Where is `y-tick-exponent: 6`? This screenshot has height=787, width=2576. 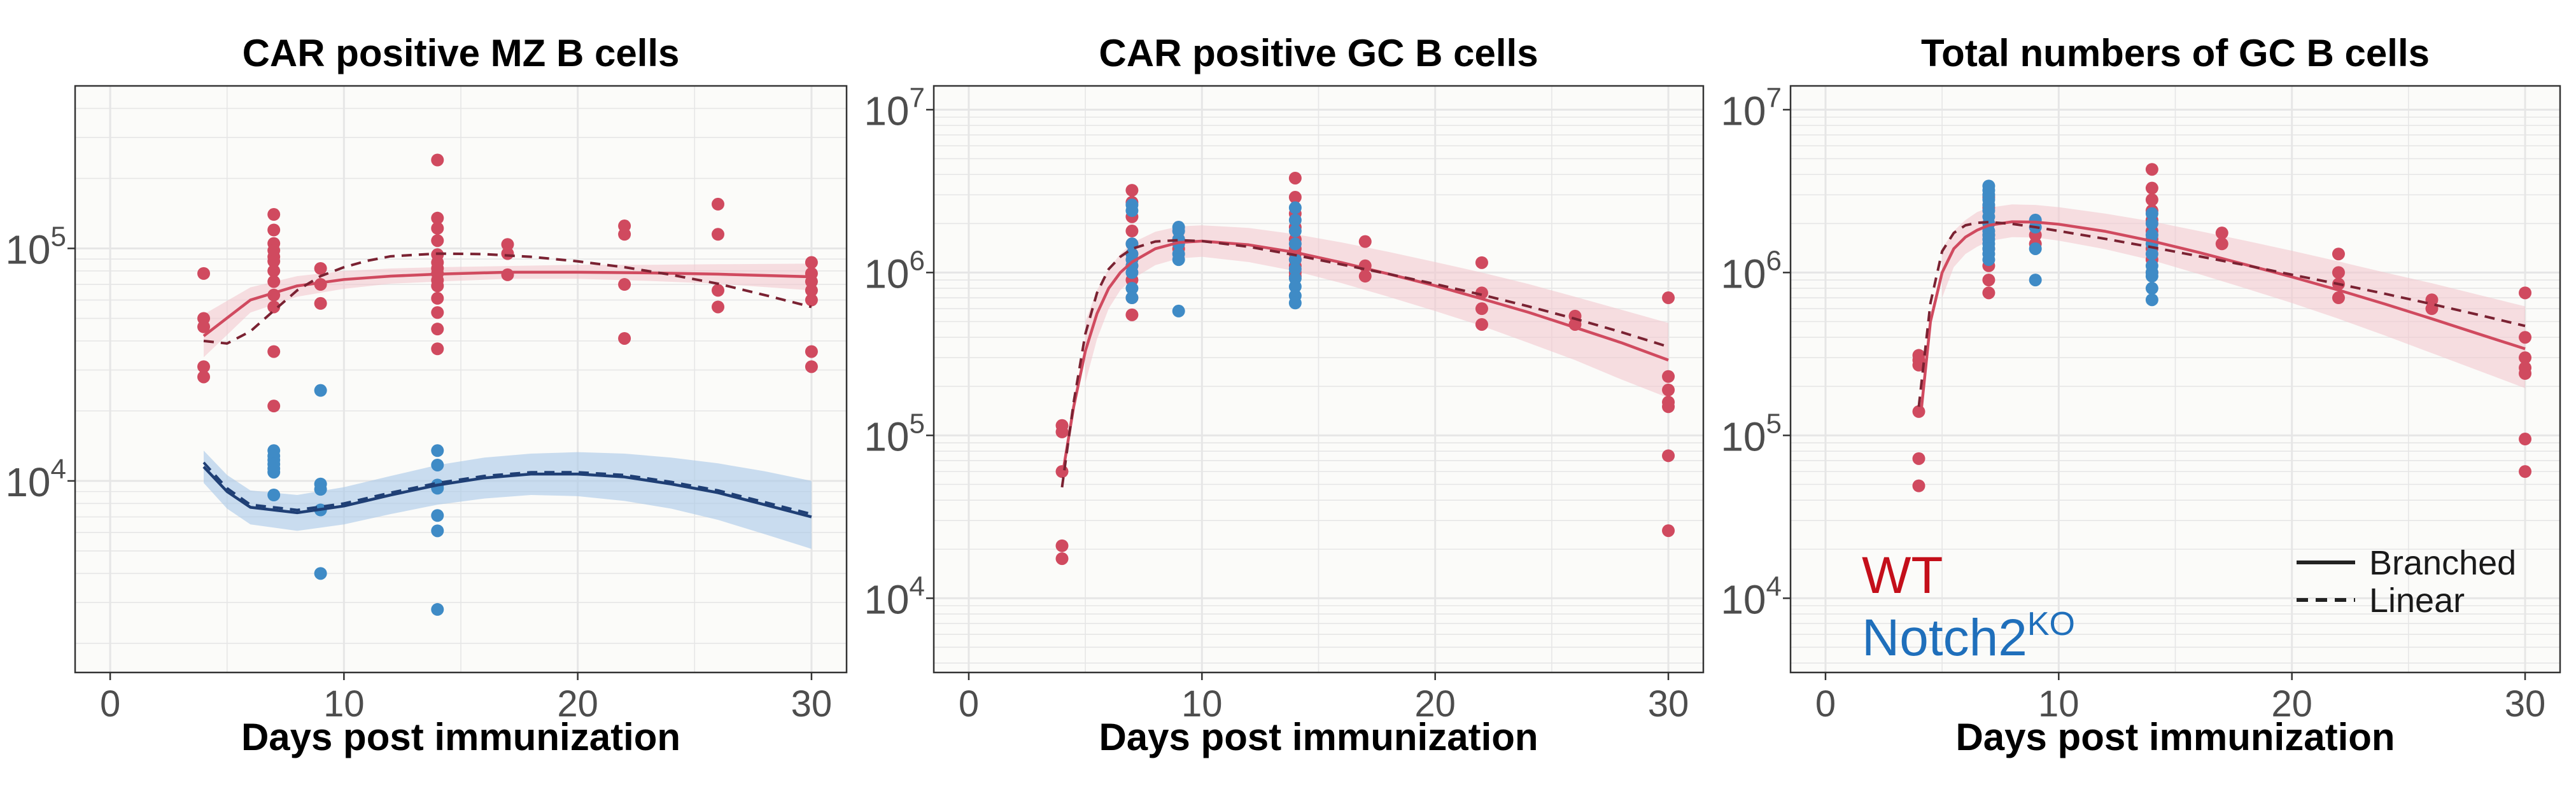
y-tick-exponent: 6 is located at coordinates (918, 260).